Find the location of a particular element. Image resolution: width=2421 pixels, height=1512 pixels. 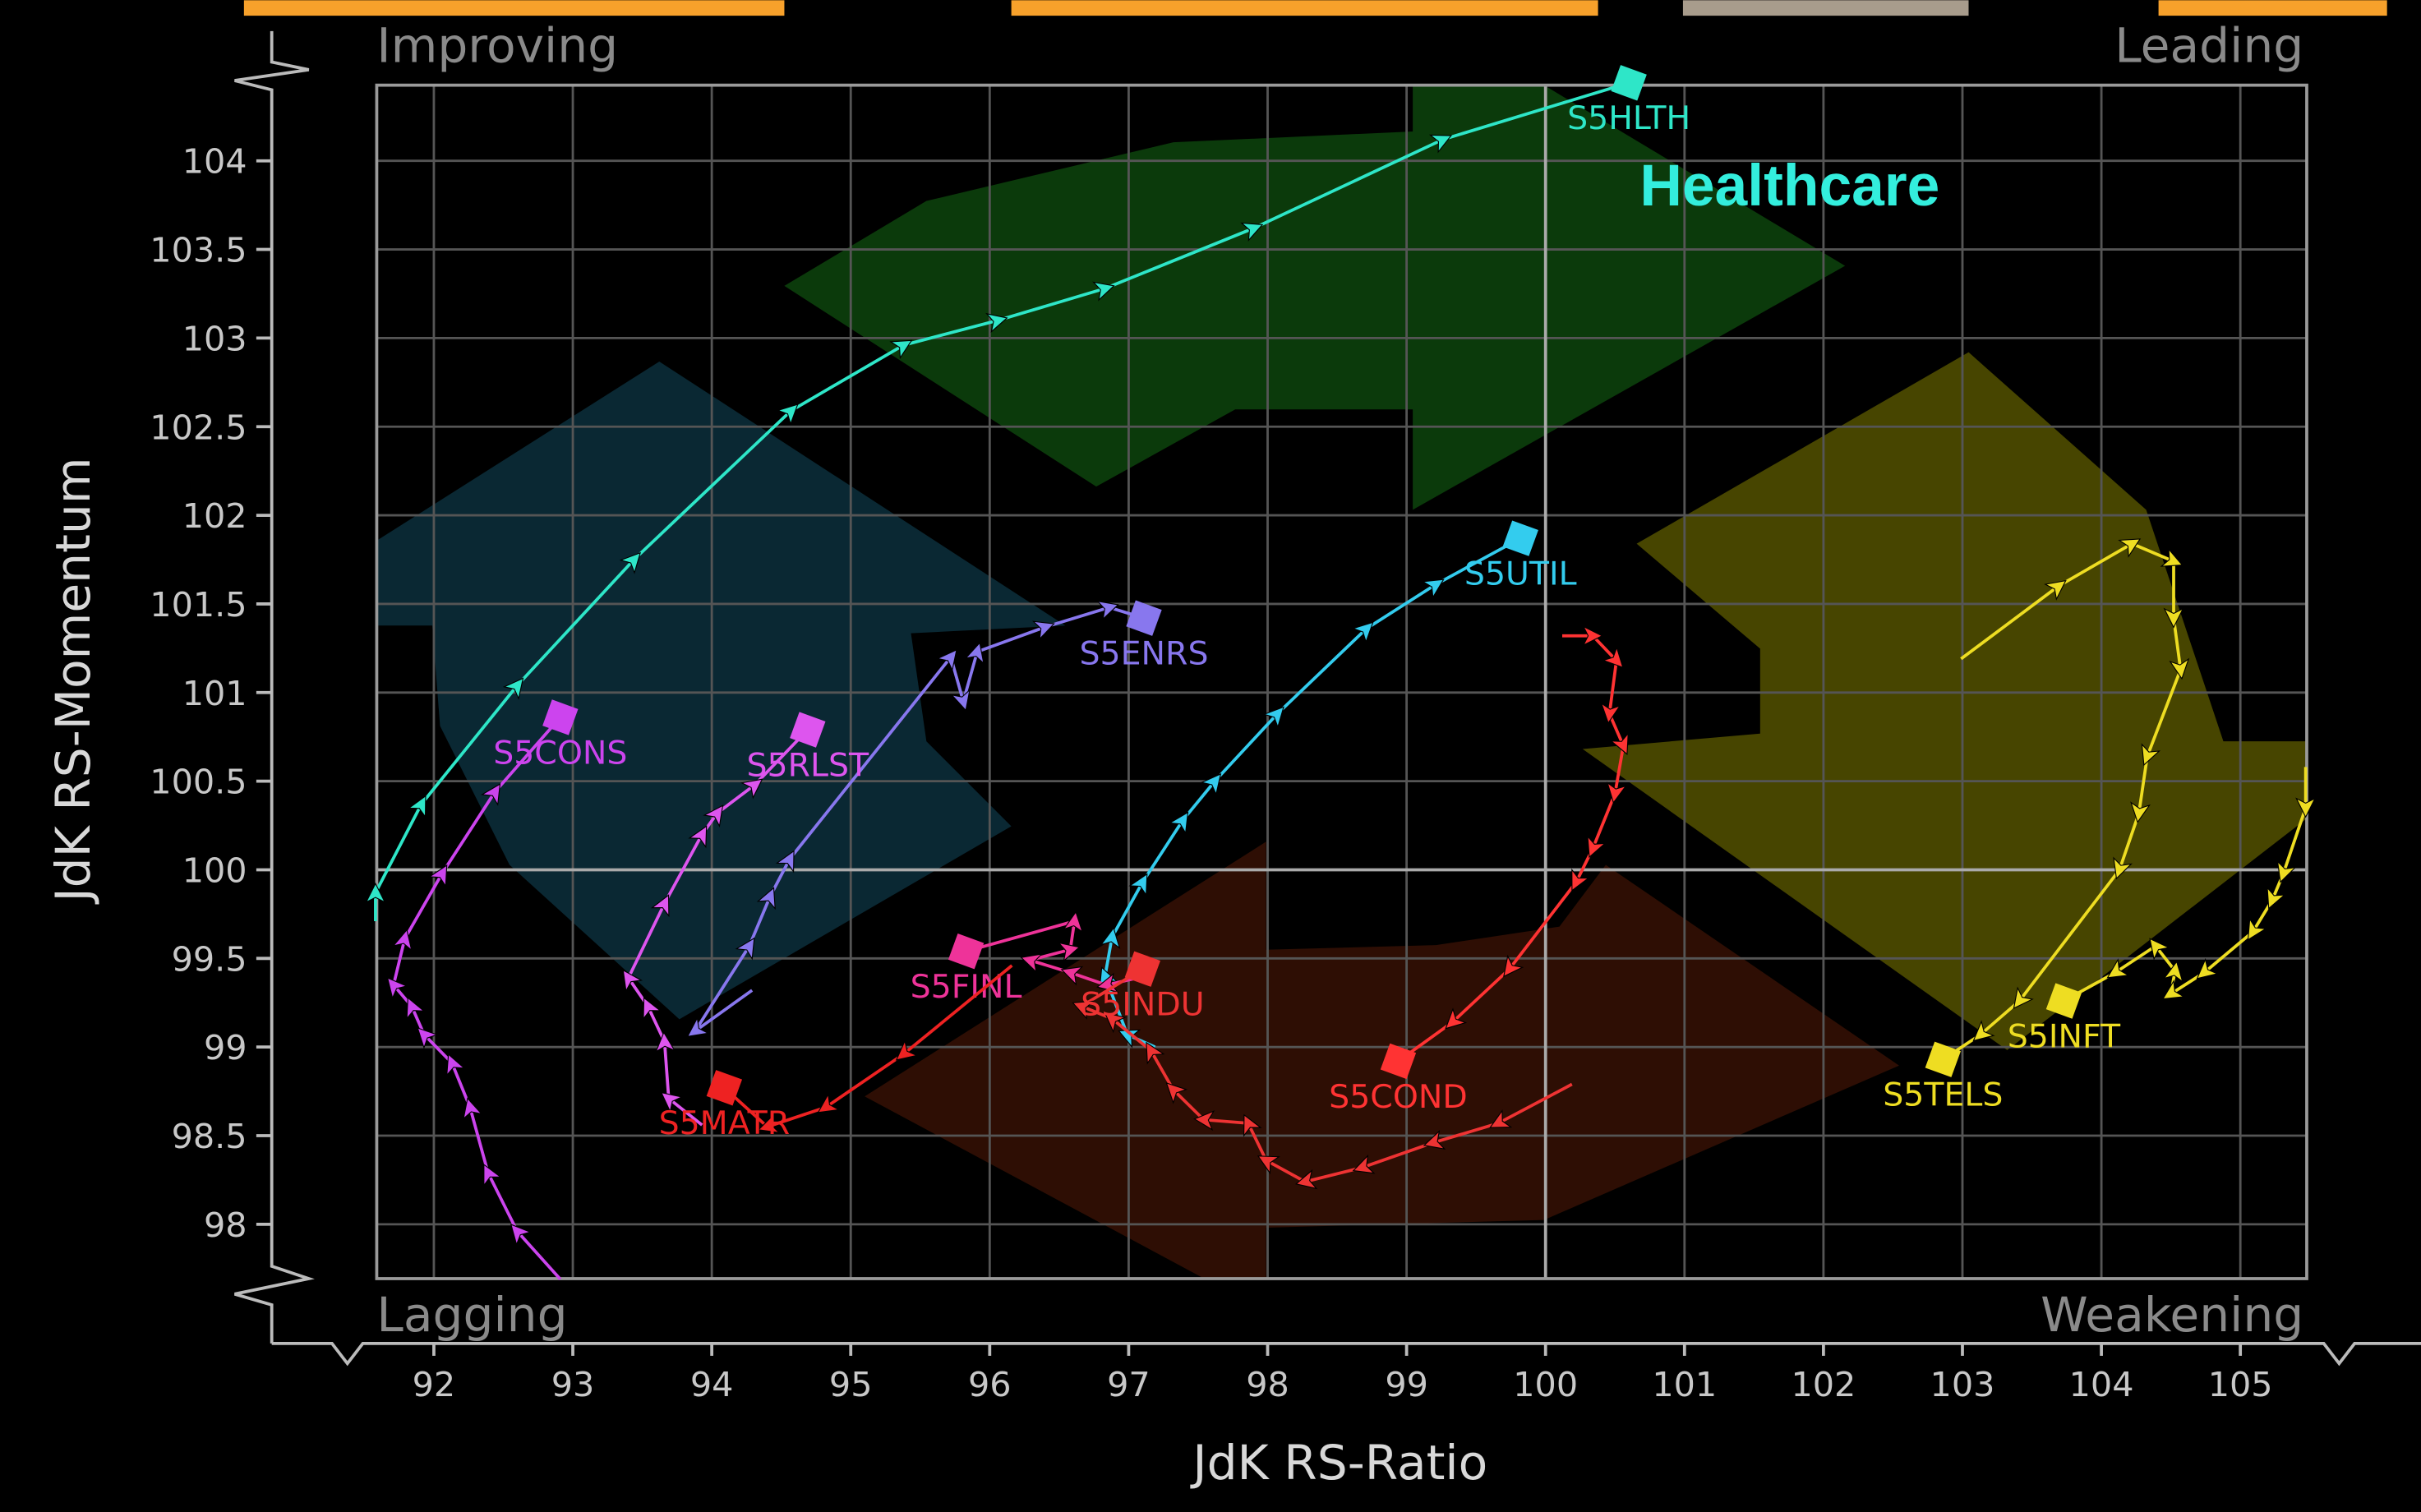

series-label: S5FINL is located at coordinates (966, 987).